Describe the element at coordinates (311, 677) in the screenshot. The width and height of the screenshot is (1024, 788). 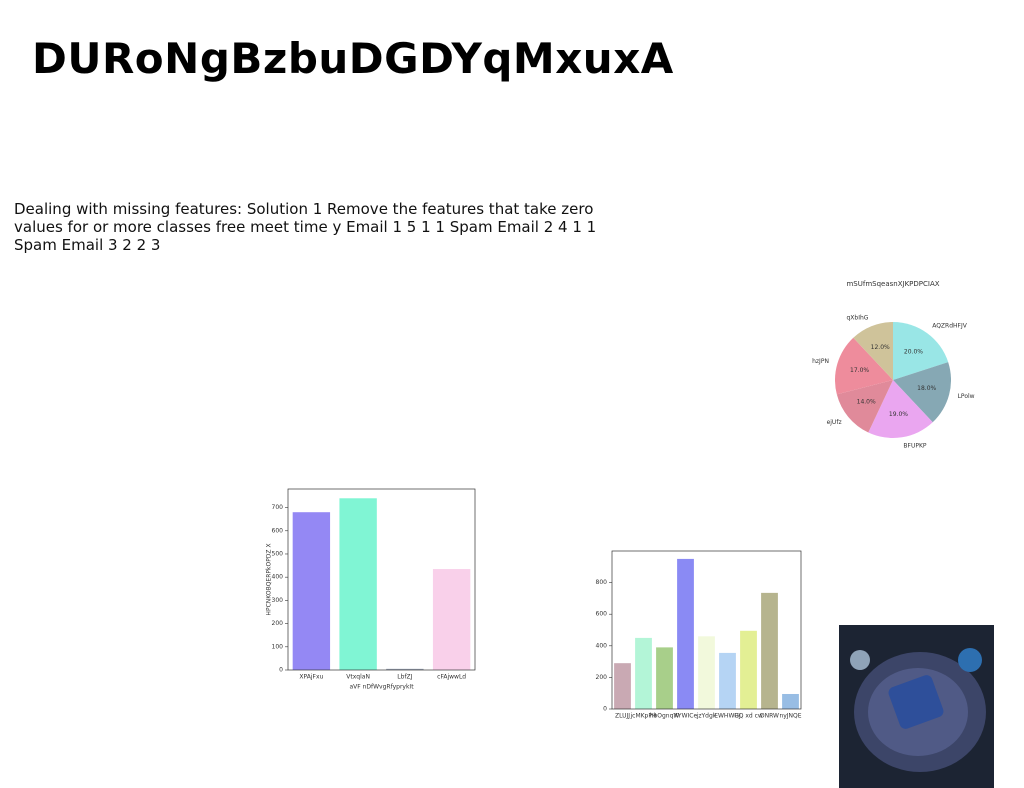
I see `x-tick-label: XPAjFxu` at that location.